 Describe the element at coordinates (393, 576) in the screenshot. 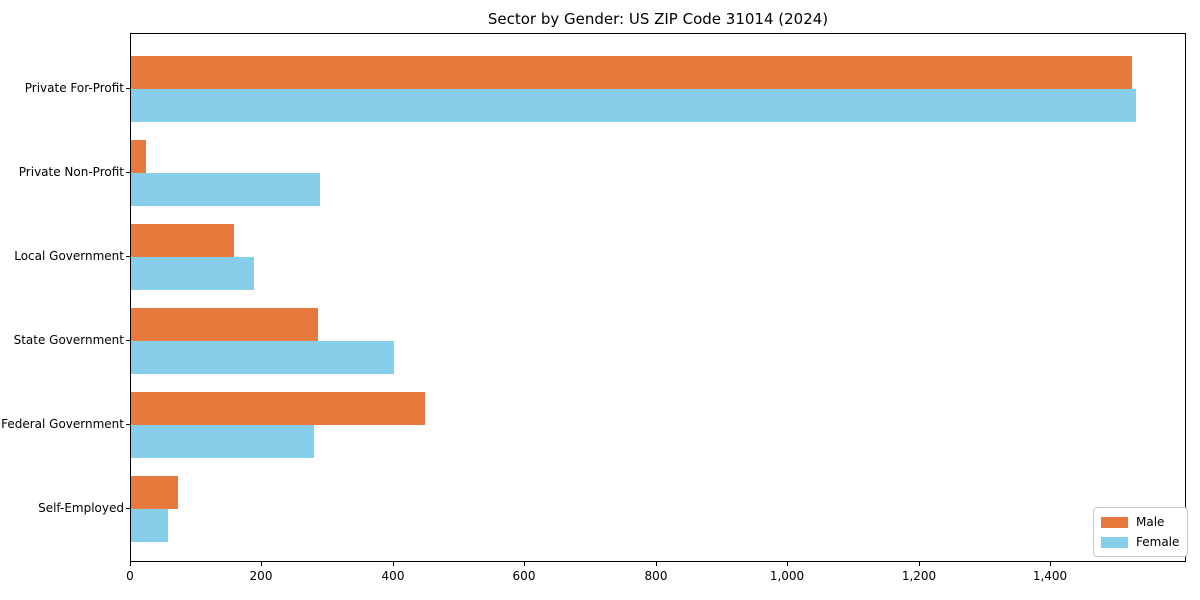

I see `x-tick-label-400: 400` at that location.